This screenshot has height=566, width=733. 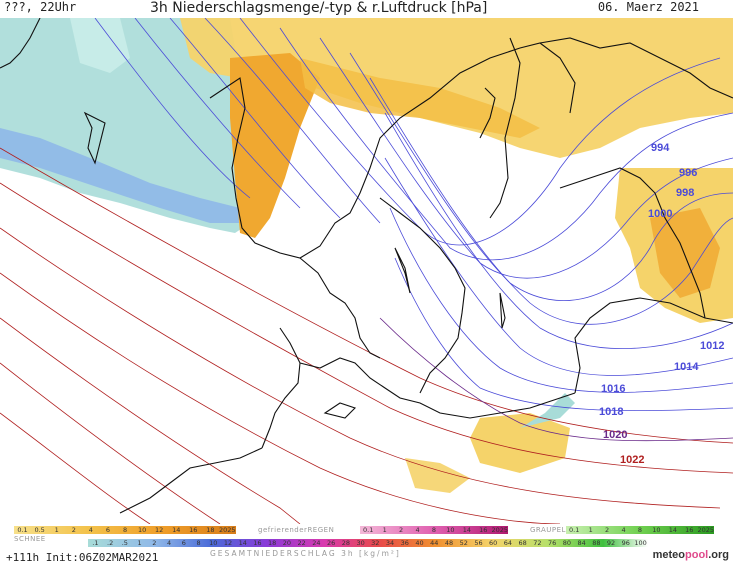 What do you see at coordinates (705, 530) in the screenshot?
I see `graupel-scale-step: 2025+` at bounding box center [705, 530].